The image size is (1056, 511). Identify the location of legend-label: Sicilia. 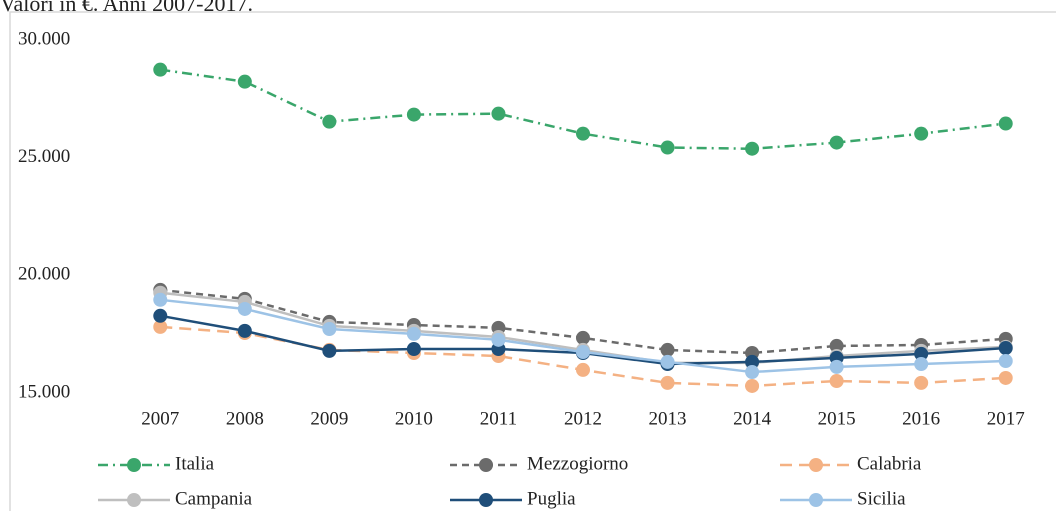
(881, 498).